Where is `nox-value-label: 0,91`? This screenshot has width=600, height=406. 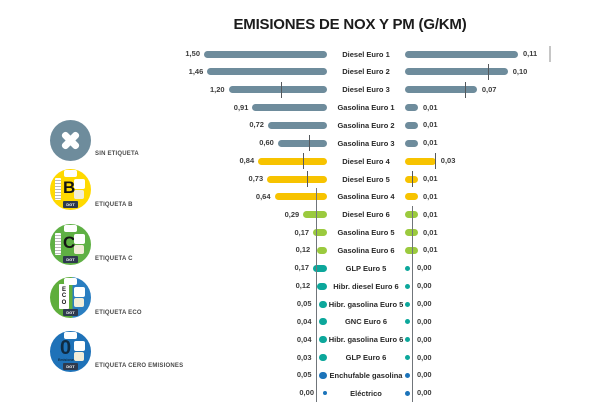 nox-value-label: 0,91 is located at coordinates (241, 107).